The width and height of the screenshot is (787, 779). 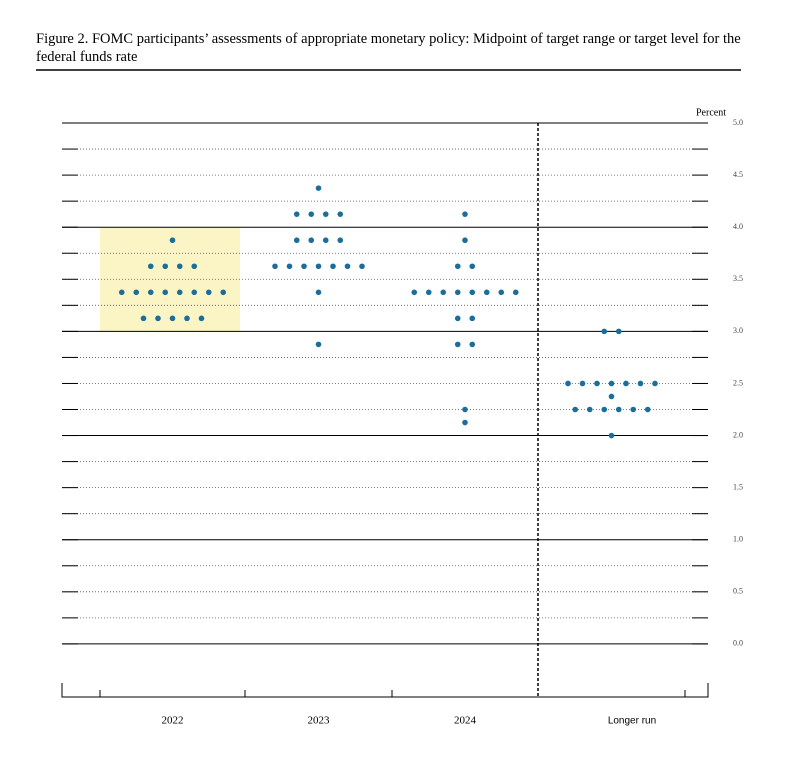 What do you see at coordinates (738, 330) in the screenshot?
I see `y-tick-label: 3.0` at bounding box center [738, 330].